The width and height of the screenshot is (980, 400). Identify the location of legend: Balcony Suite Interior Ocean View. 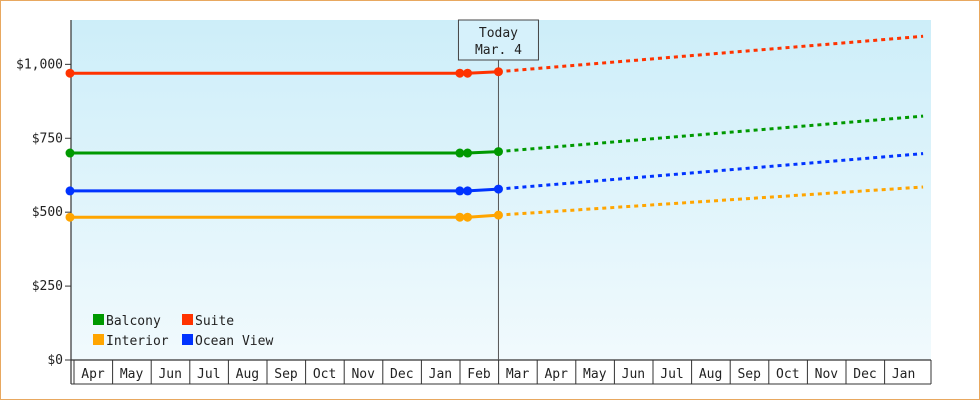
(183, 331).